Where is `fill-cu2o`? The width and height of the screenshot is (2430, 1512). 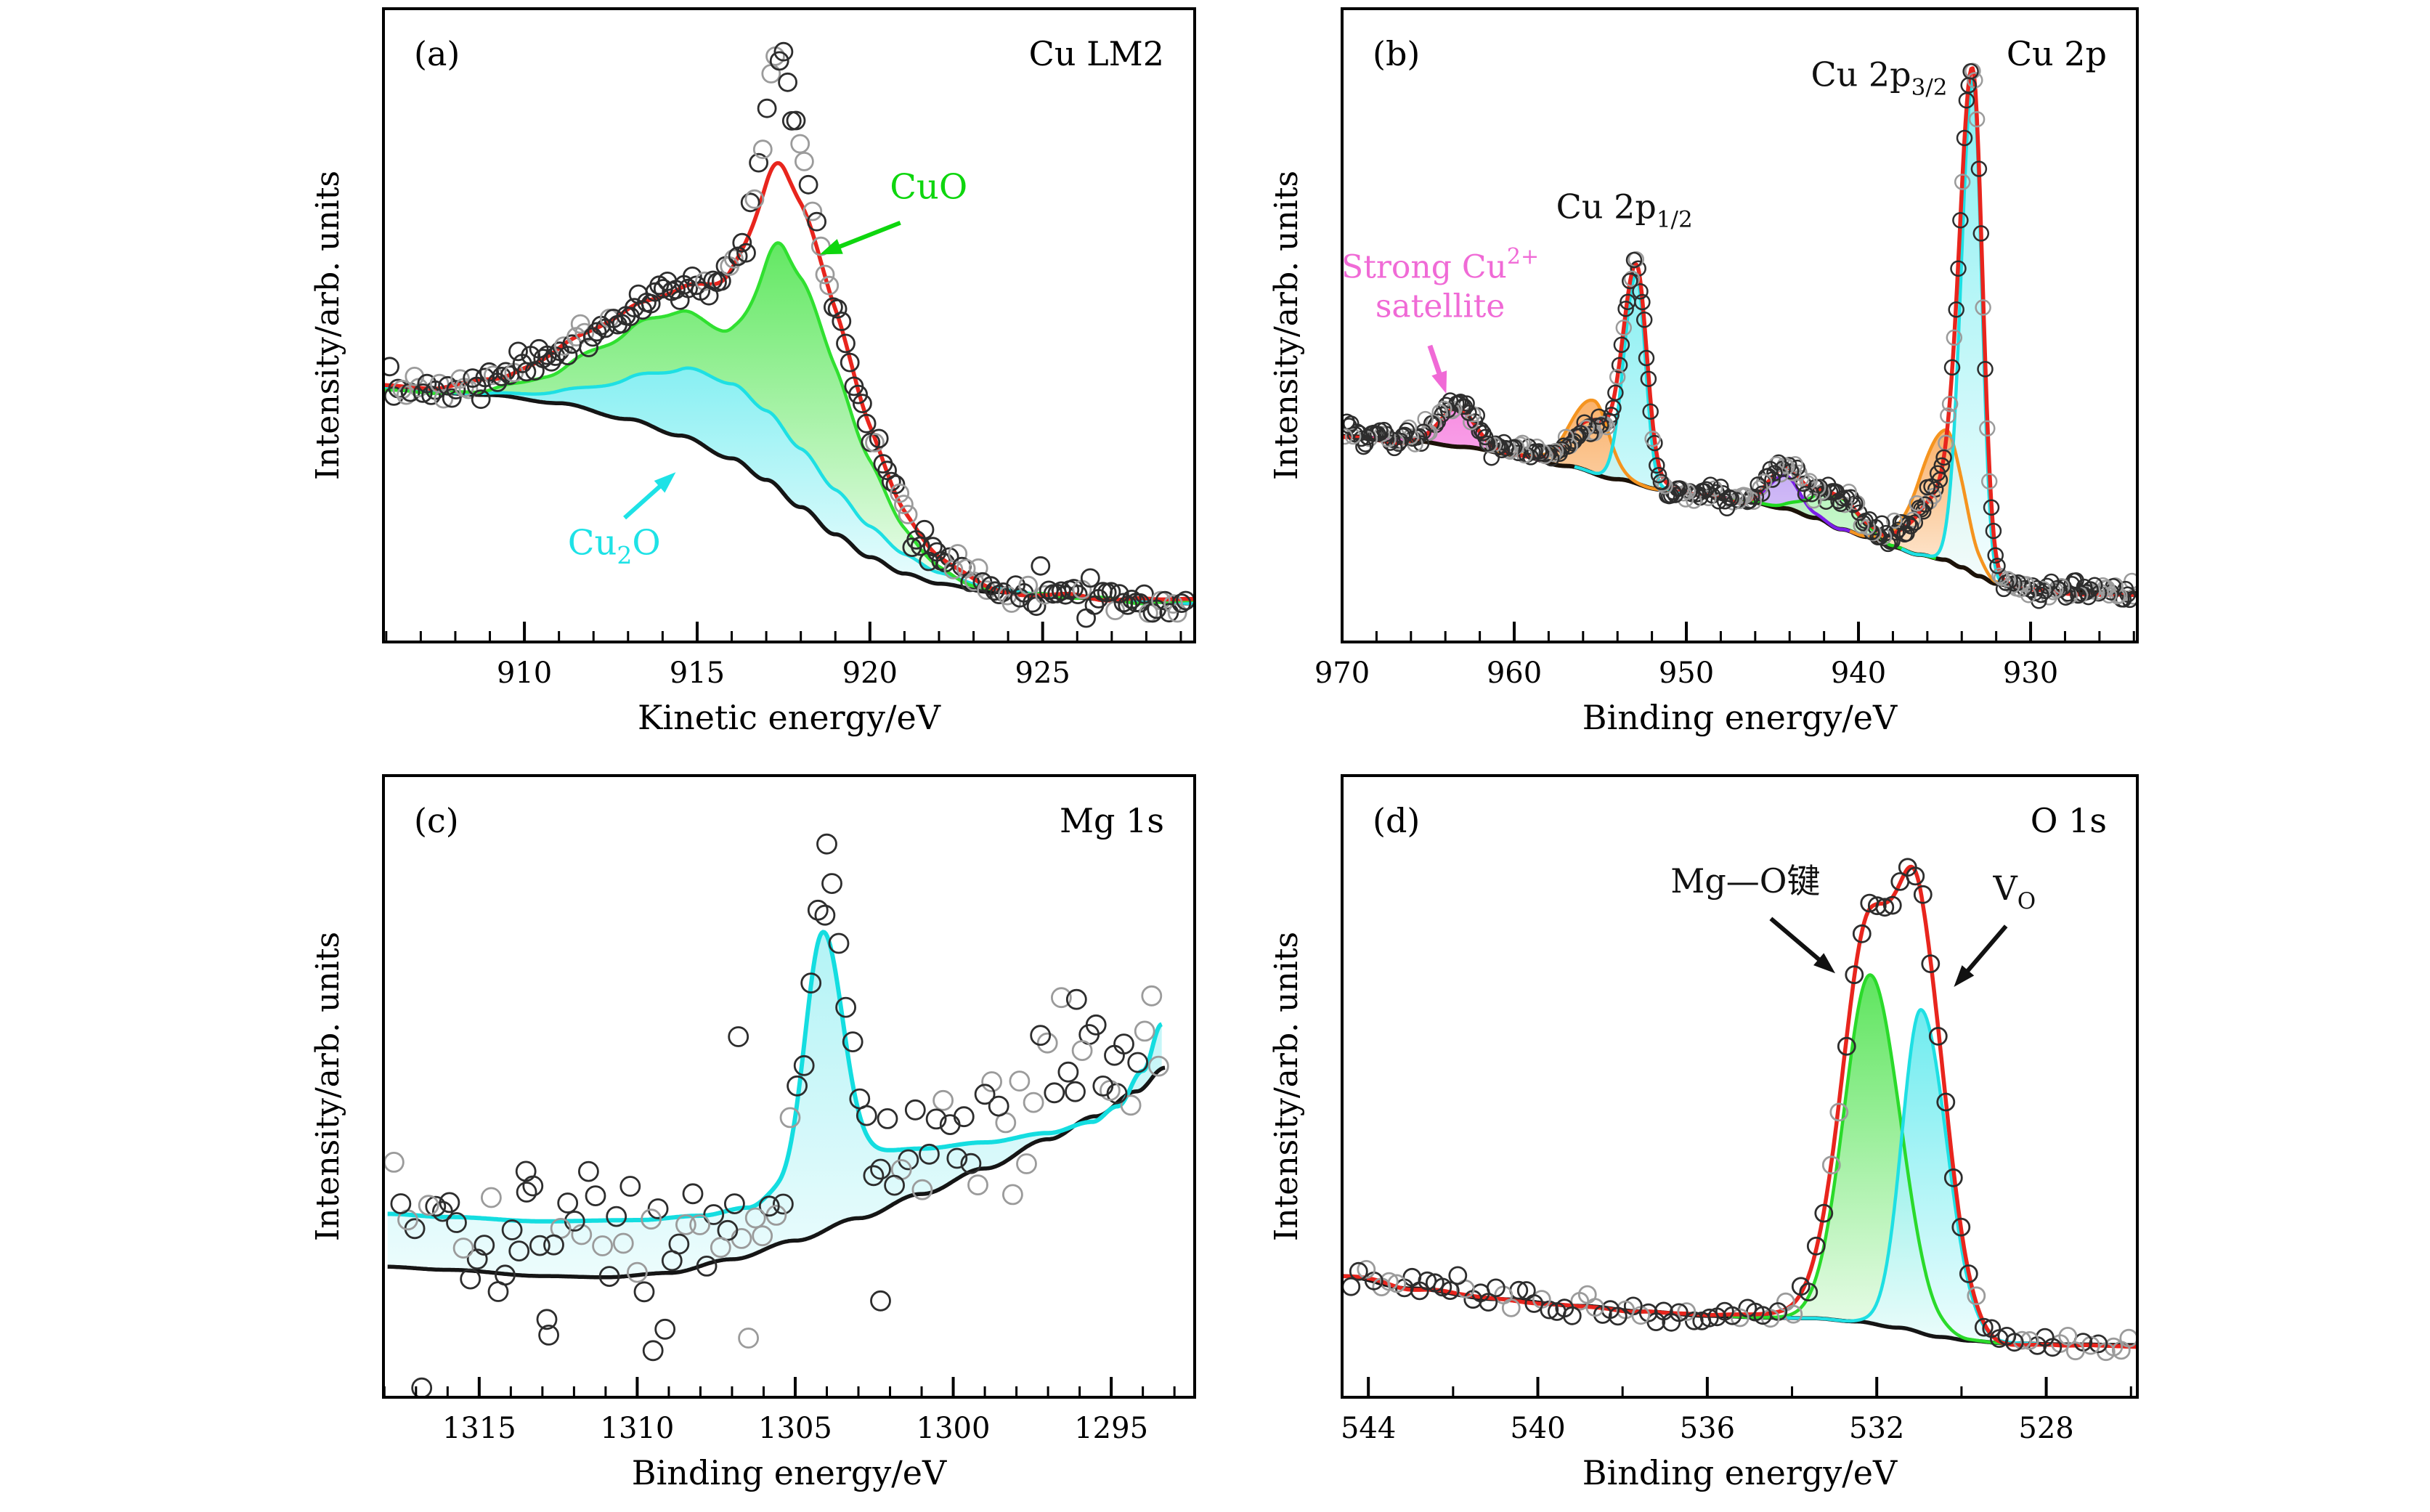 fill-cu2o is located at coordinates (789, 485).